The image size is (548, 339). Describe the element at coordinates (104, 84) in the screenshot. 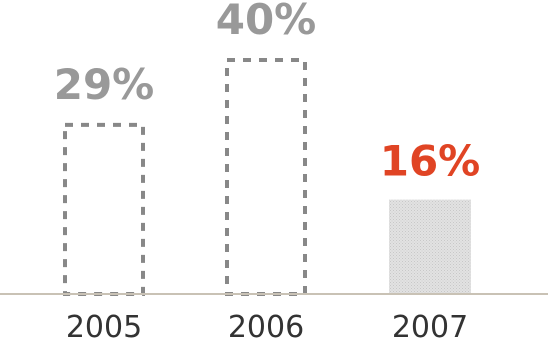

I see `value-label-2005: 29%` at that location.